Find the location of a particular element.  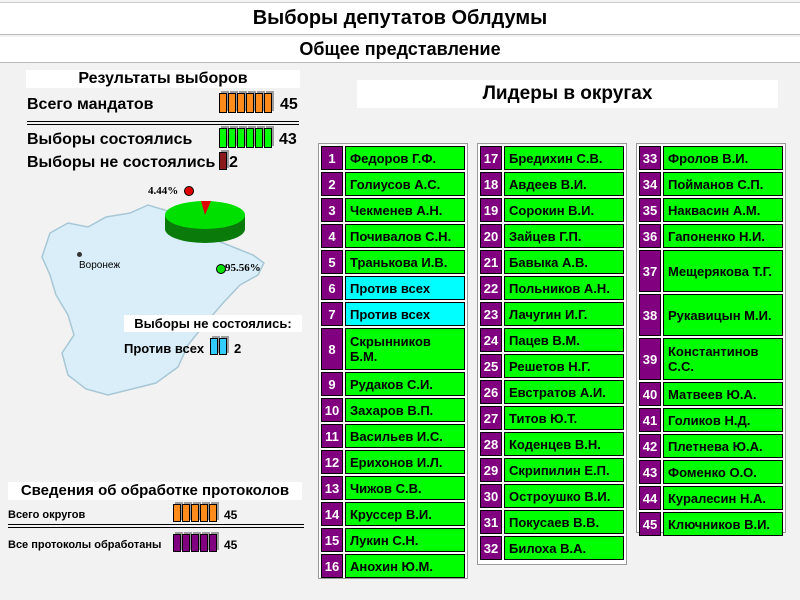

district-row: 40 Матвеев Ю.А. is located at coordinates (711, 394).